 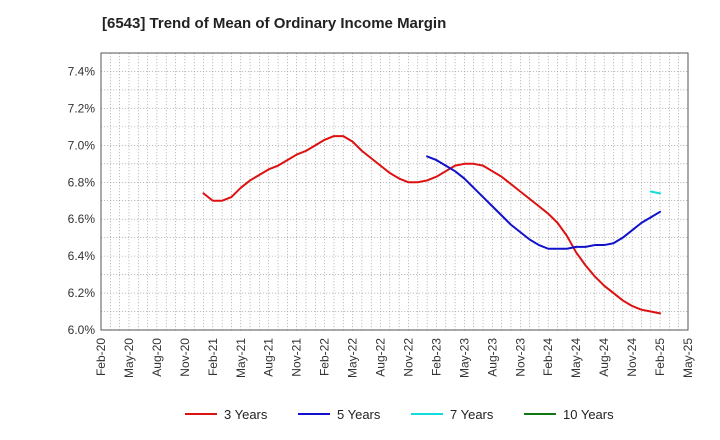 I want to click on x-tick-label: Feb-22, so click(x=325, y=357).